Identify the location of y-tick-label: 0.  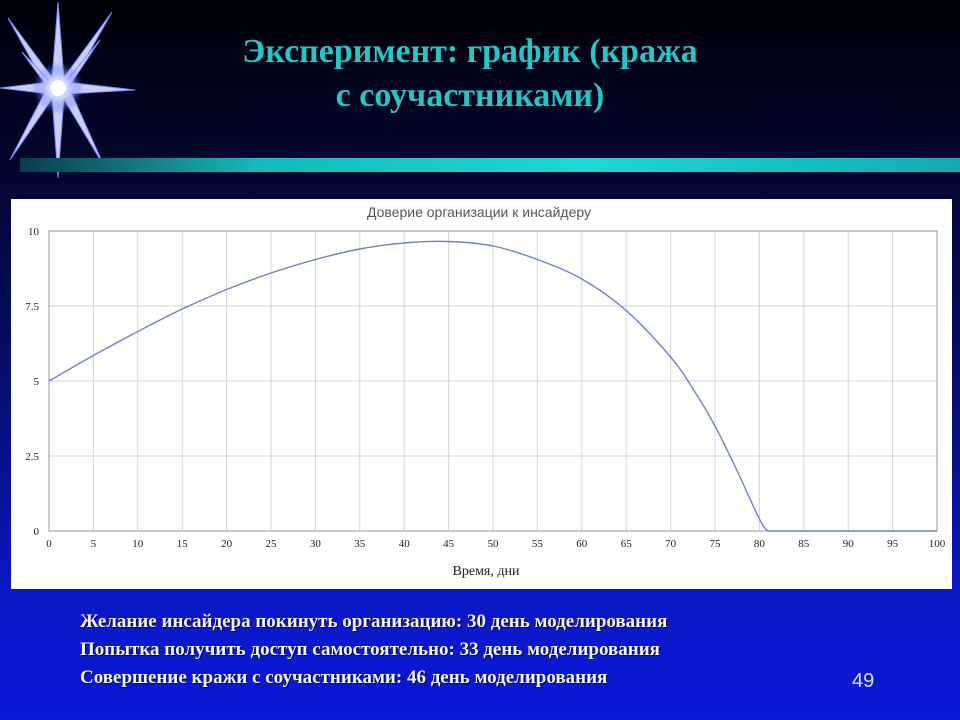
(37, 532).